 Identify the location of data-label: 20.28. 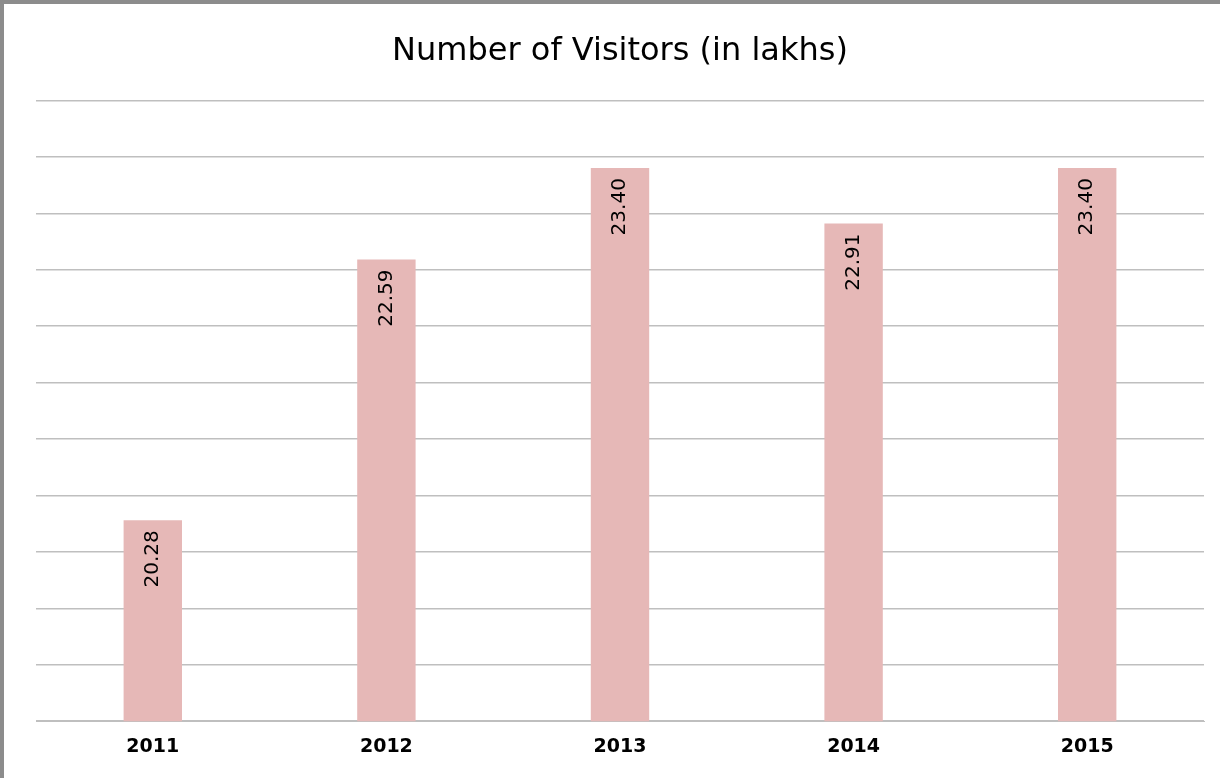
(151, 559).